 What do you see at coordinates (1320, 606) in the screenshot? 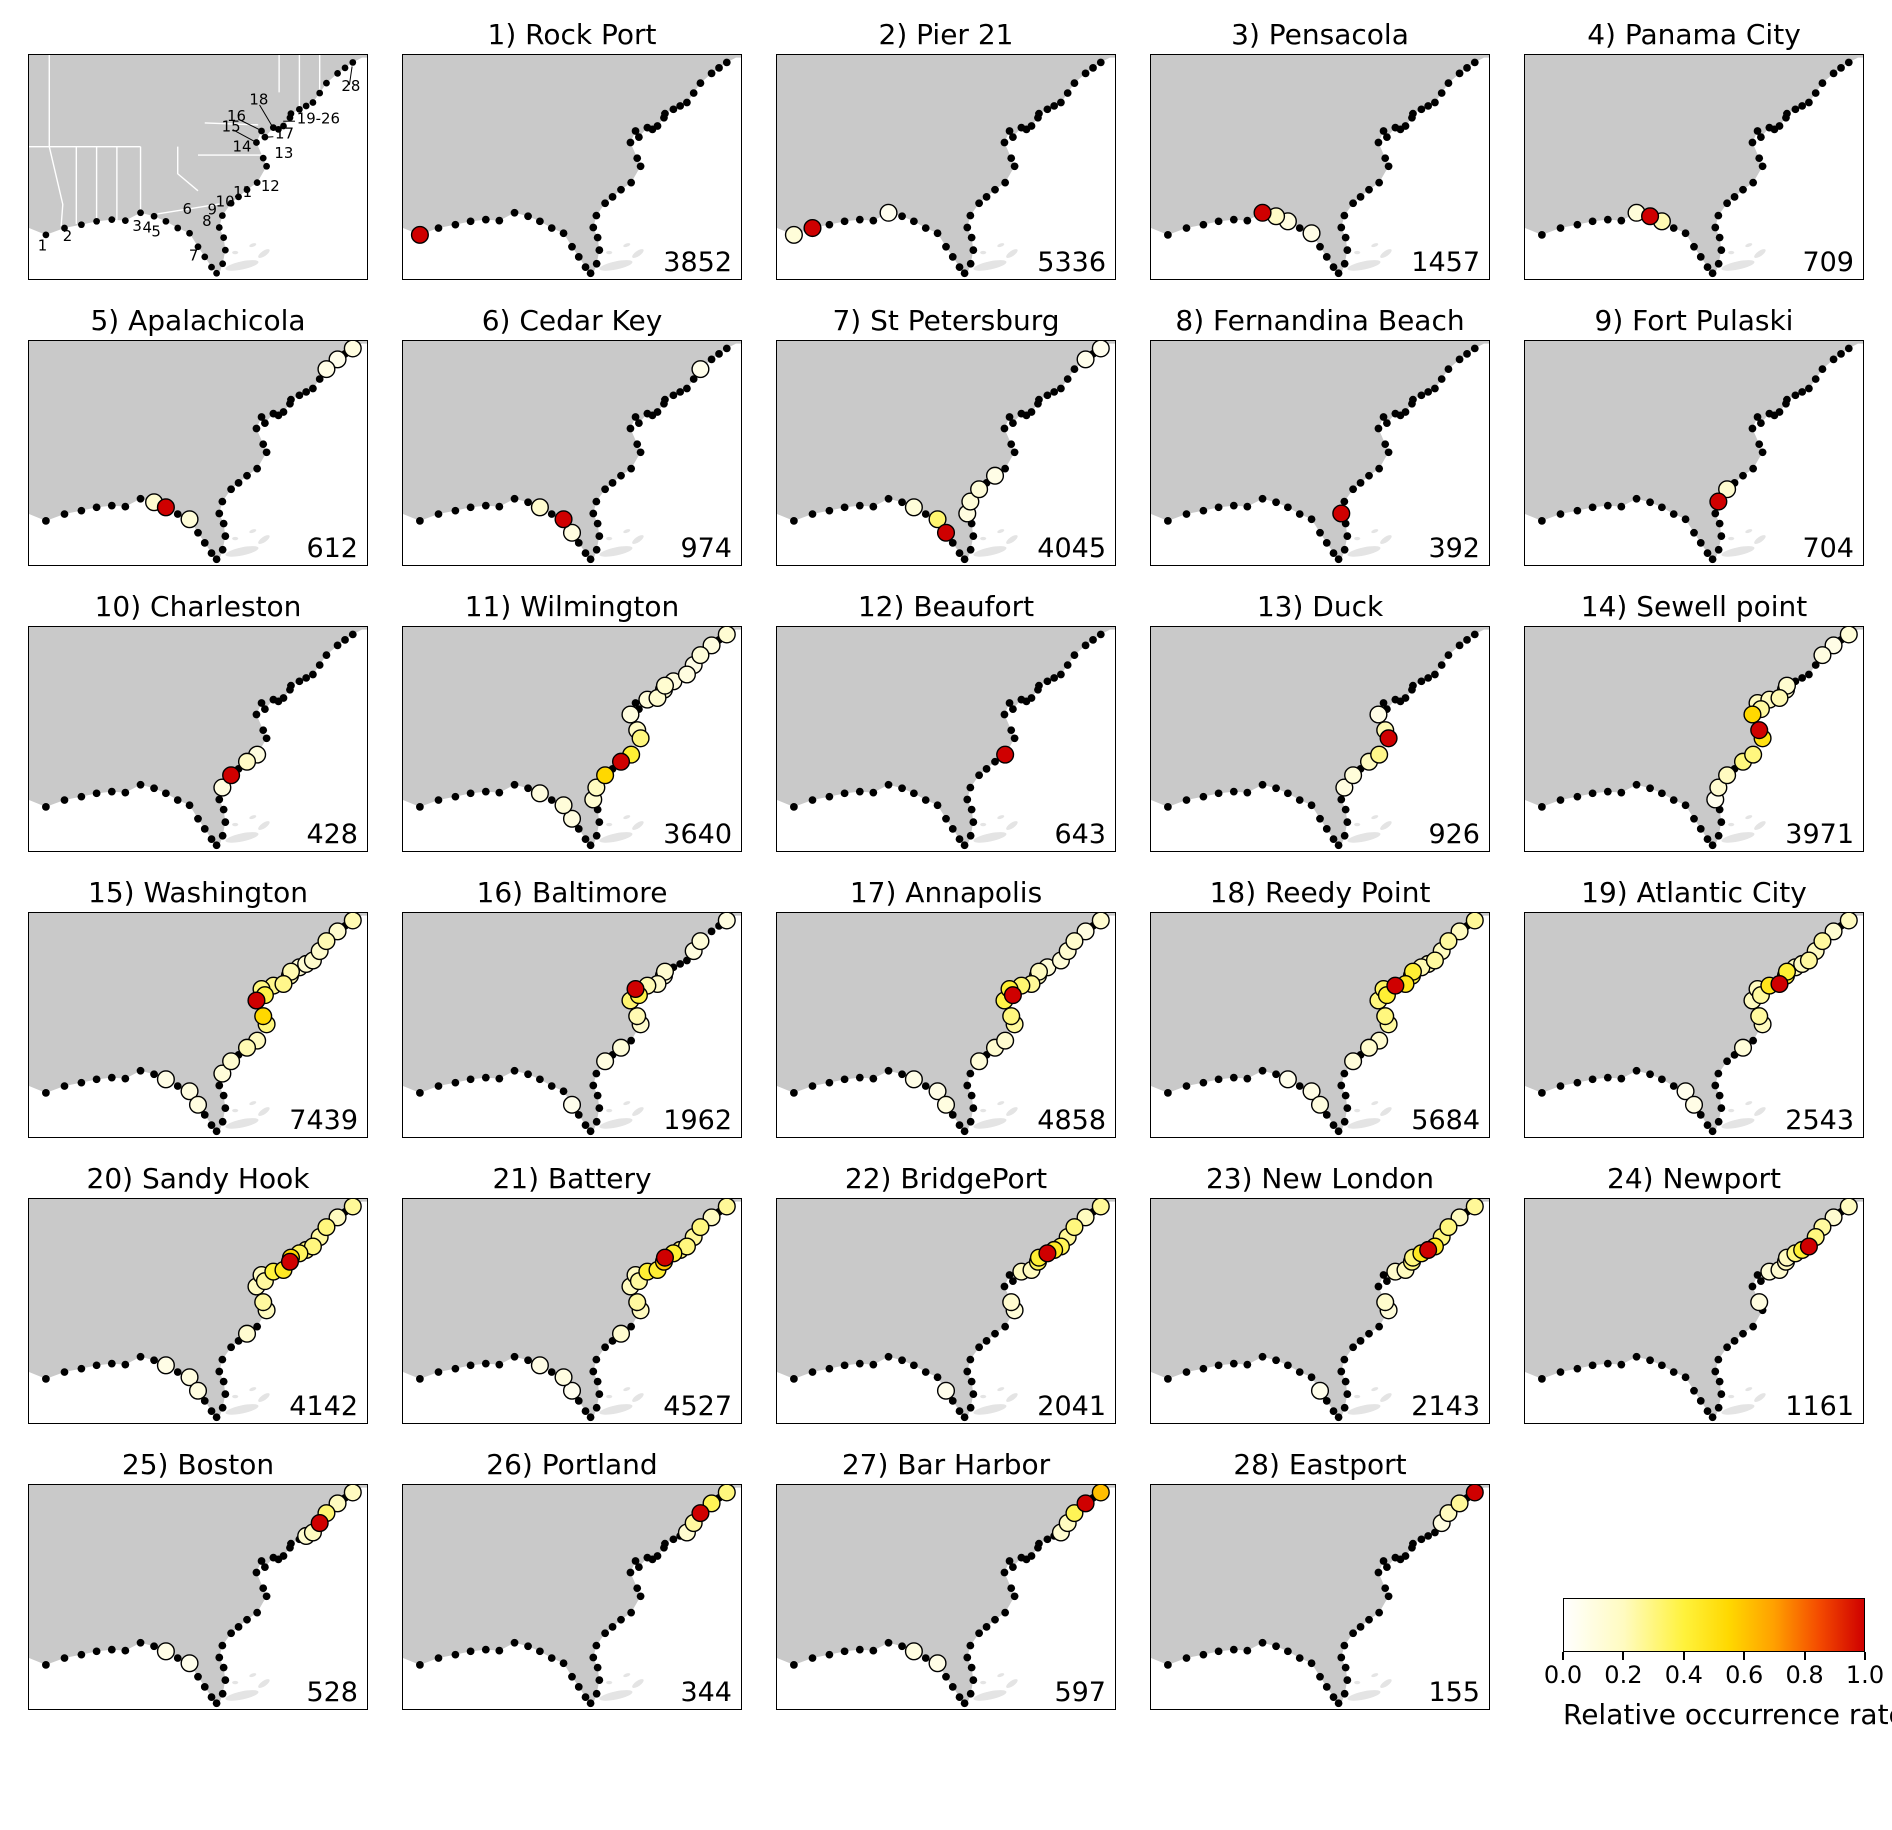
I see `panel-title: 13) Duck` at bounding box center [1320, 606].